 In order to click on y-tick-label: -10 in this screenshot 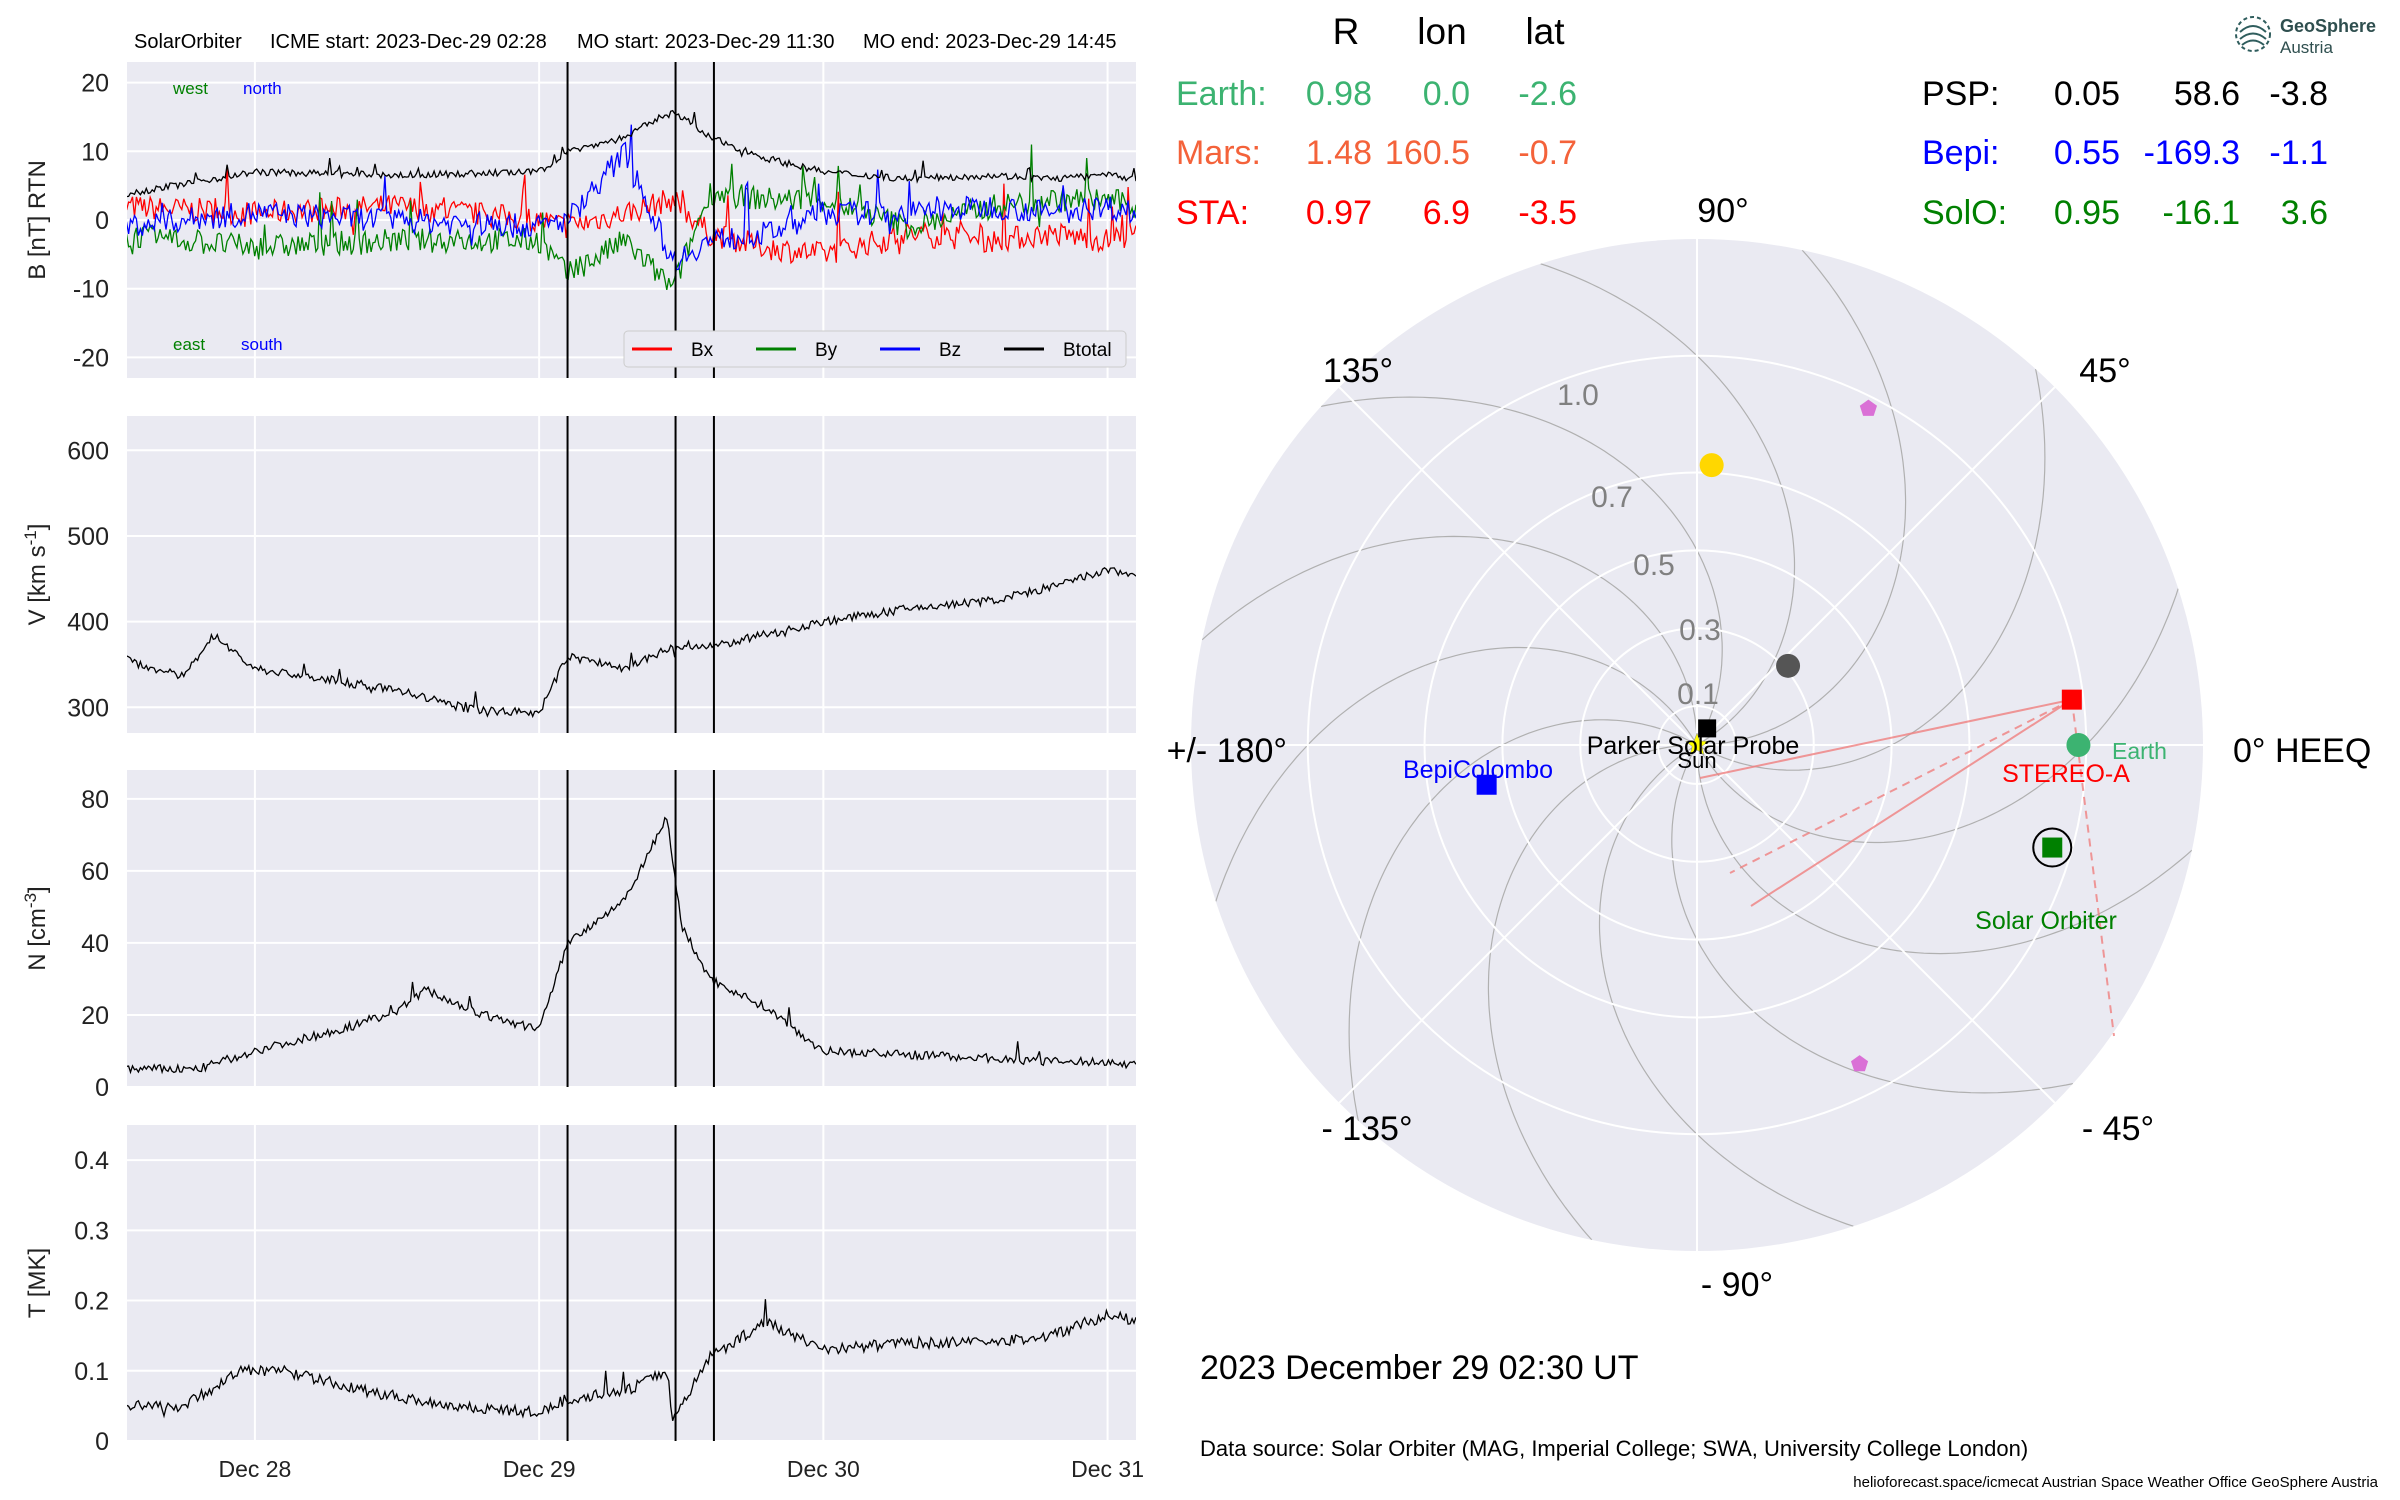, I will do `click(91, 290)`.